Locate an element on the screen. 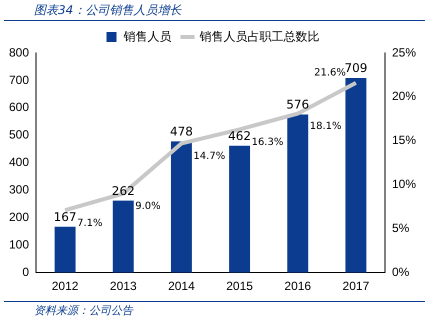 This screenshot has width=429, height=326. y-tick-label: 700 is located at coordinates (19, 79).